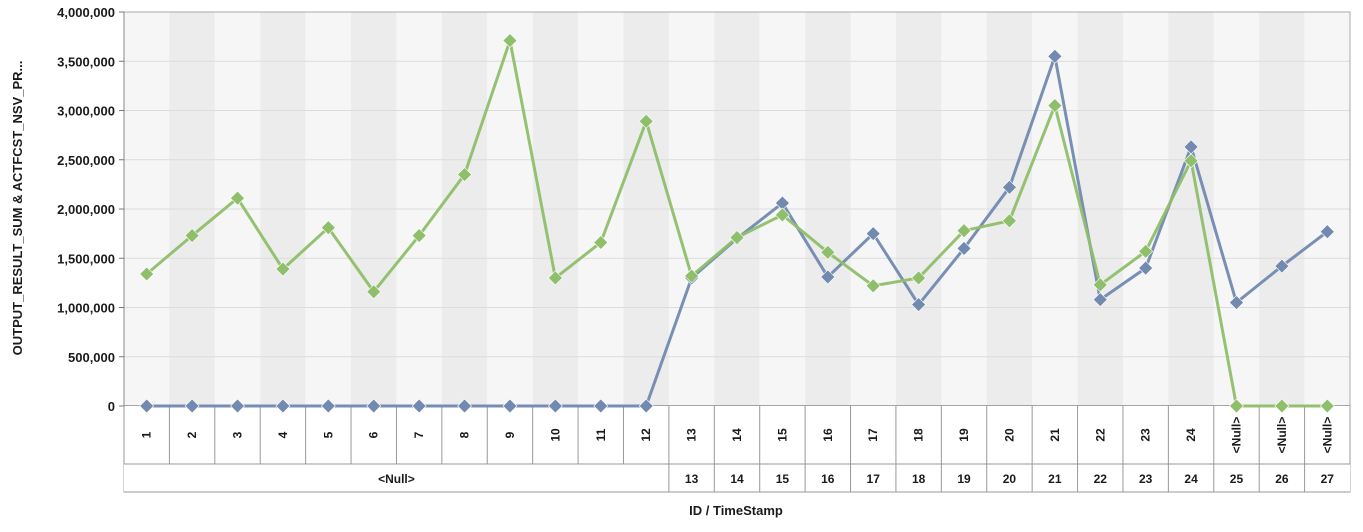 The image size is (1363, 532). What do you see at coordinates (86, 308) in the screenshot?
I see `y-tick-label: 1,000,000` at bounding box center [86, 308].